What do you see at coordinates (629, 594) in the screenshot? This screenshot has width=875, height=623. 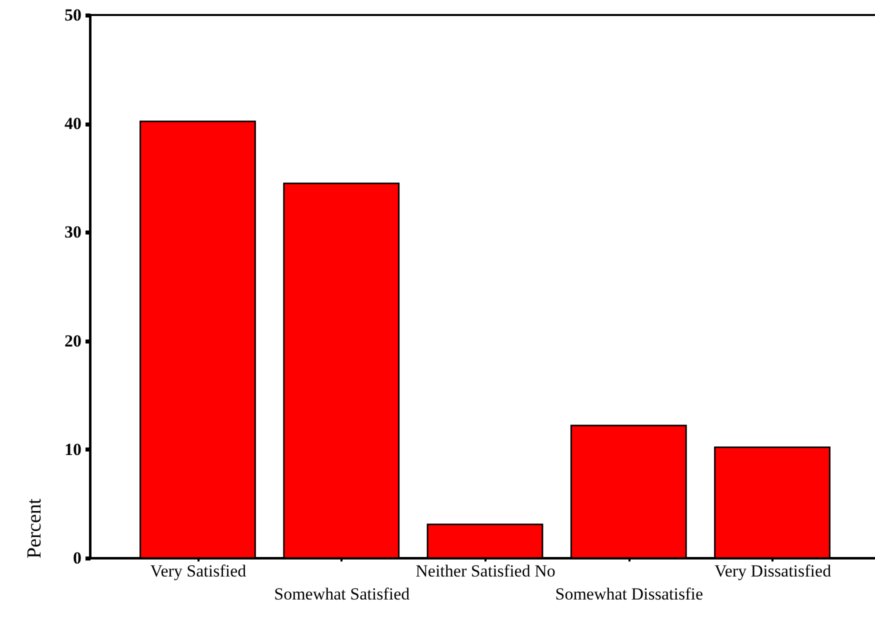 I see `x-tick-label: Somewhat Dissatisfie` at bounding box center [629, 594].